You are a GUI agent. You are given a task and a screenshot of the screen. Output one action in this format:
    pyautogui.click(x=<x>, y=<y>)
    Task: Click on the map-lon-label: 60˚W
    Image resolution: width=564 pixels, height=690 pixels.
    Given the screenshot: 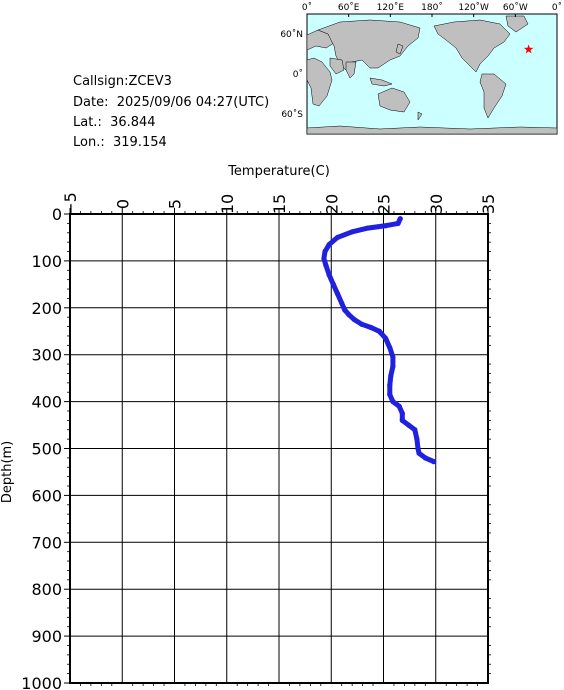 What is the action you would take?
    pyautogui.click(x=515, y=7)
    